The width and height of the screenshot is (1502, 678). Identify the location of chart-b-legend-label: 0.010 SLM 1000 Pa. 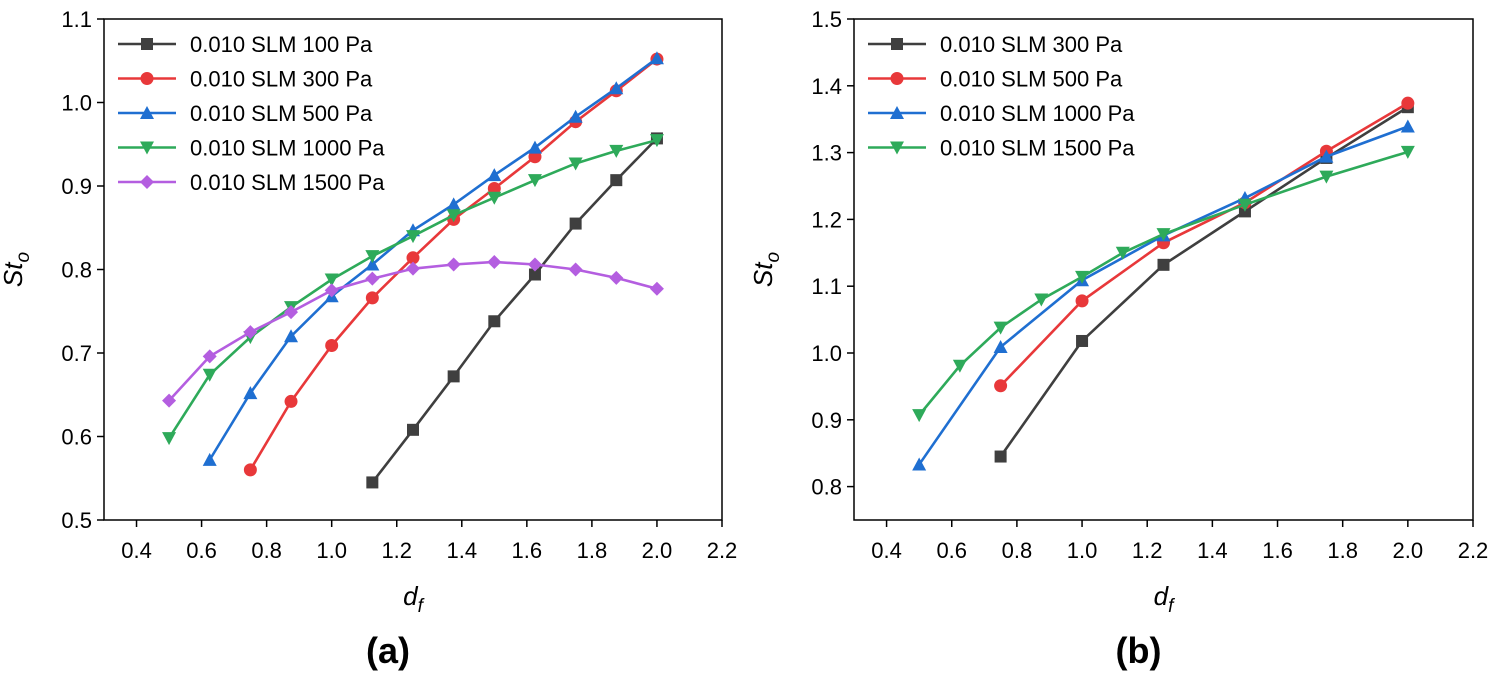
(1037, 113).